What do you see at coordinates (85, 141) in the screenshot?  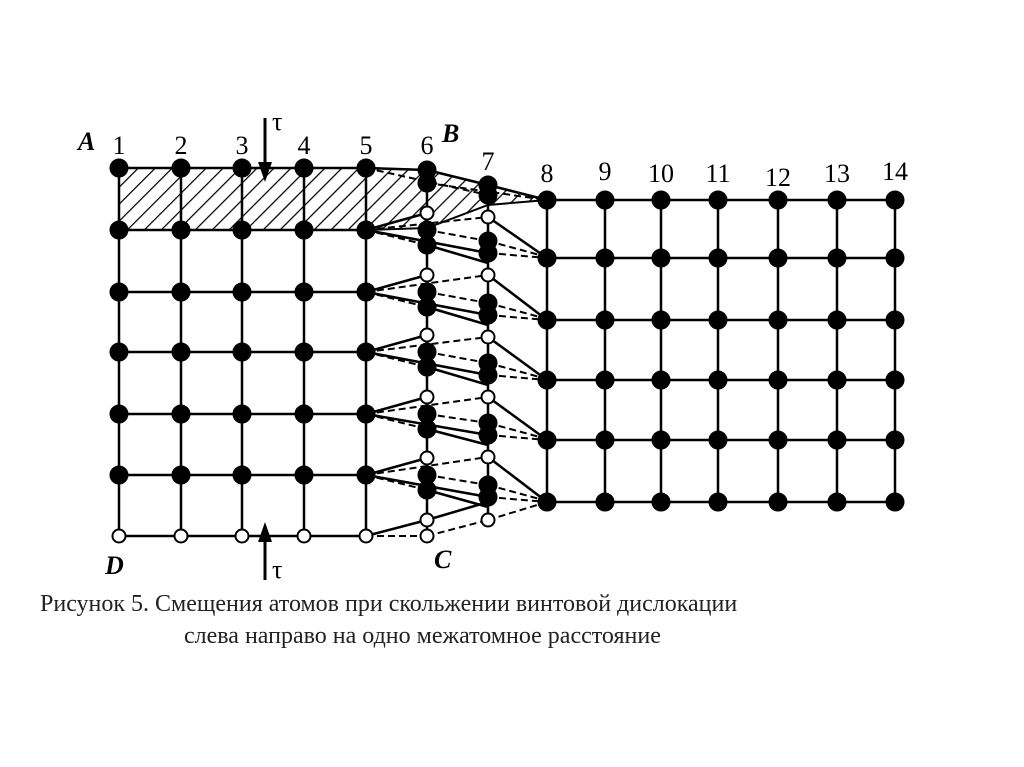 I see `label-a: A` at bounding box center [85, 141].